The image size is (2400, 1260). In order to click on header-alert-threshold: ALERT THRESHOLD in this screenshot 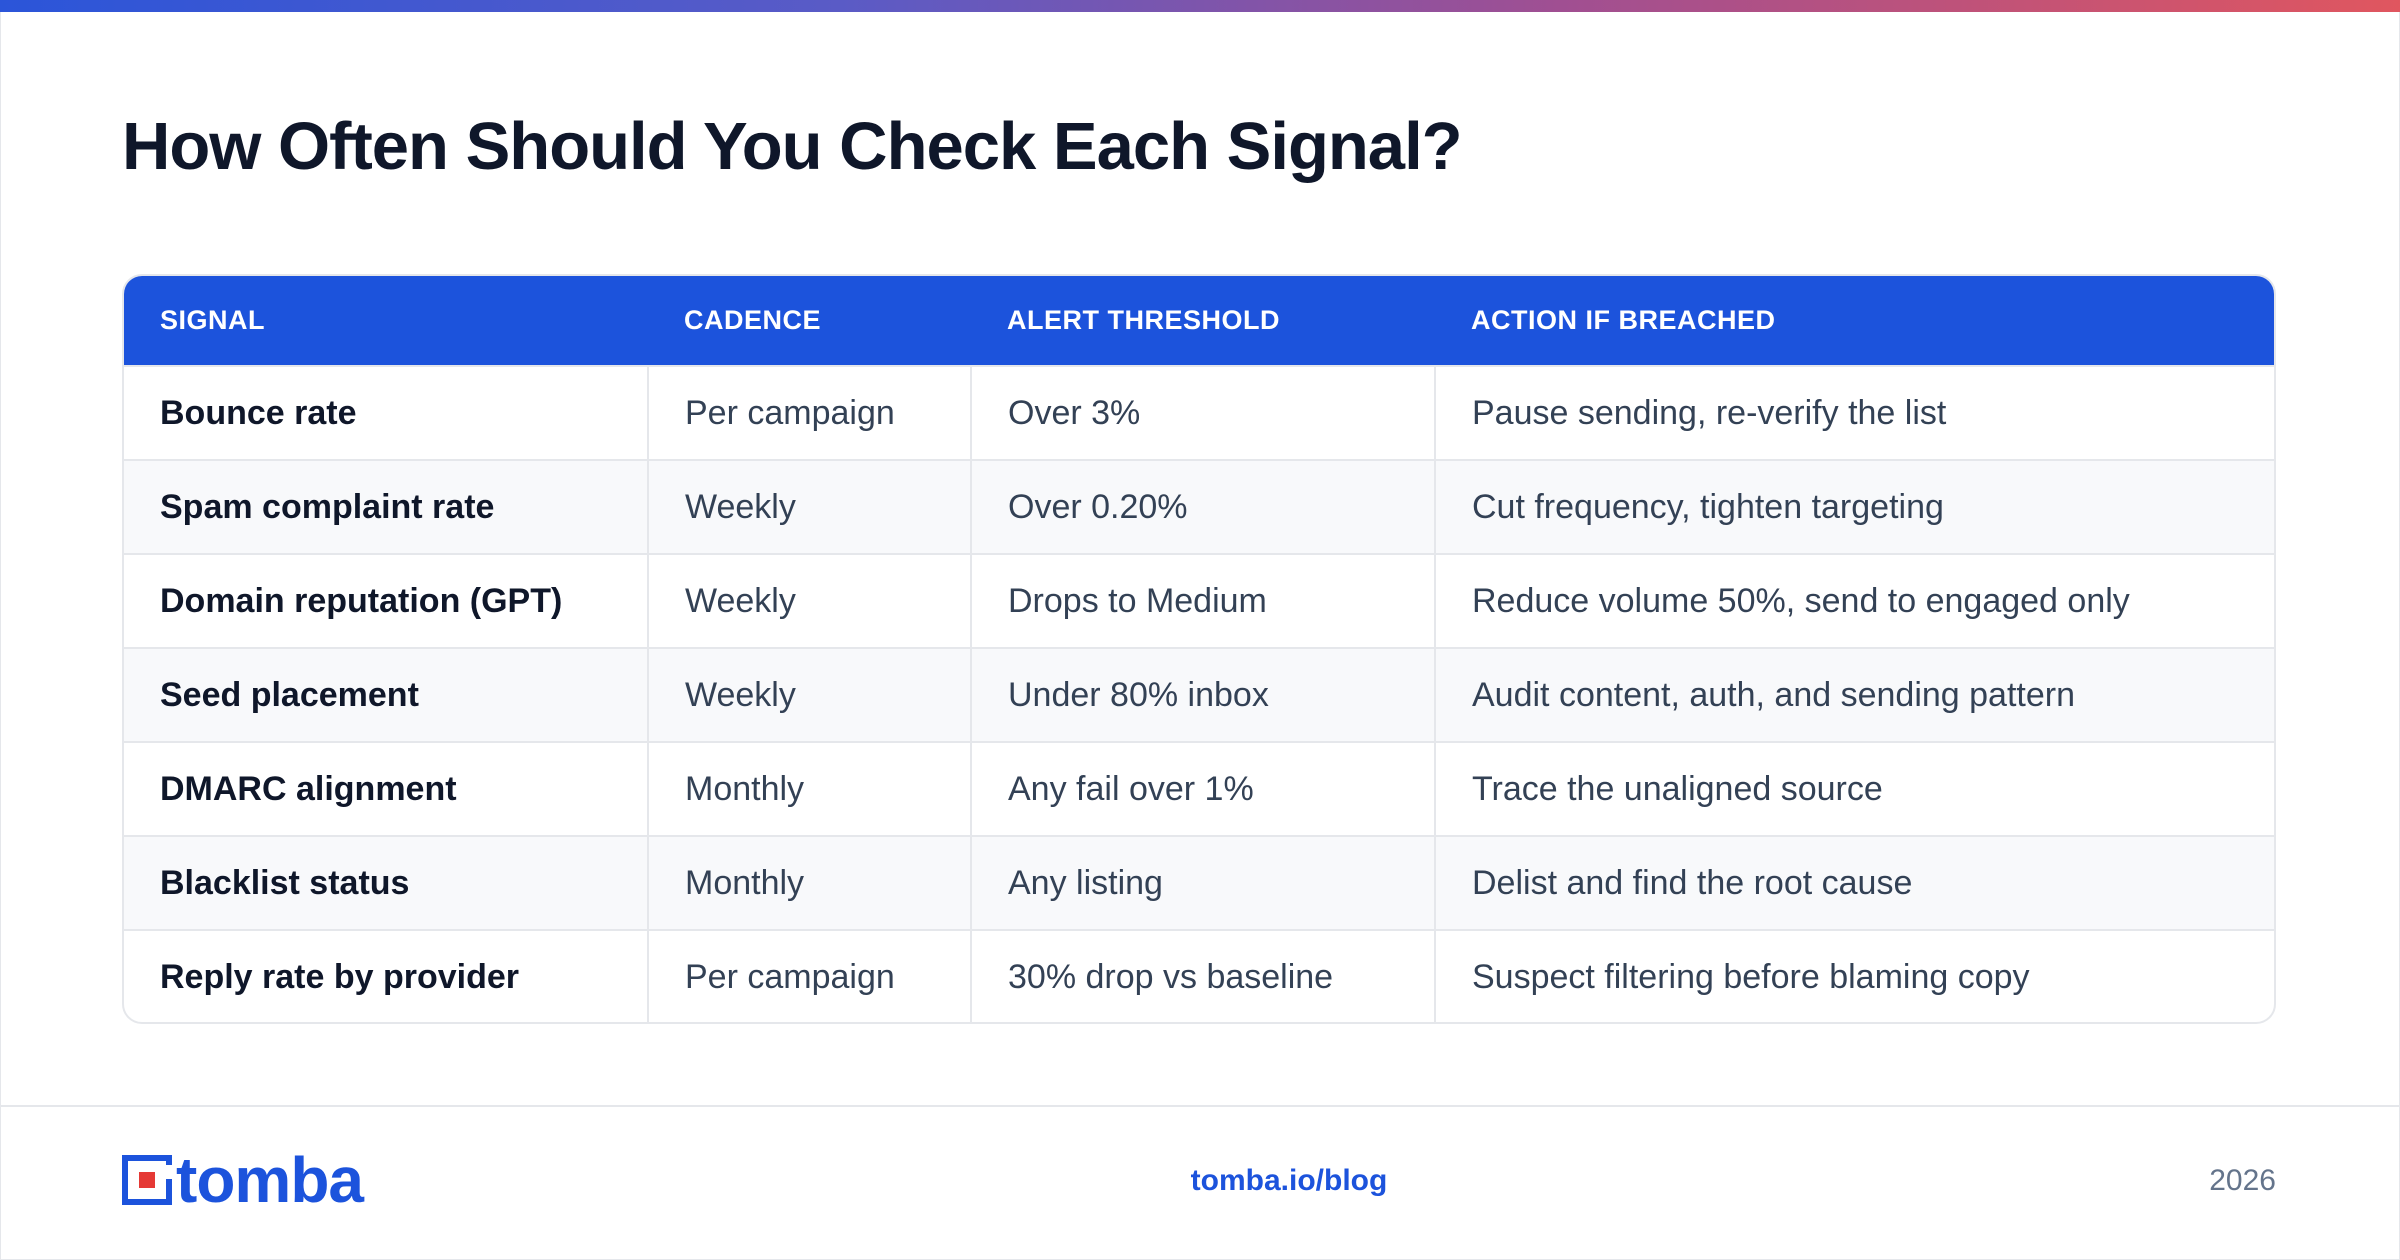, I will do `click(1143, 320)`.